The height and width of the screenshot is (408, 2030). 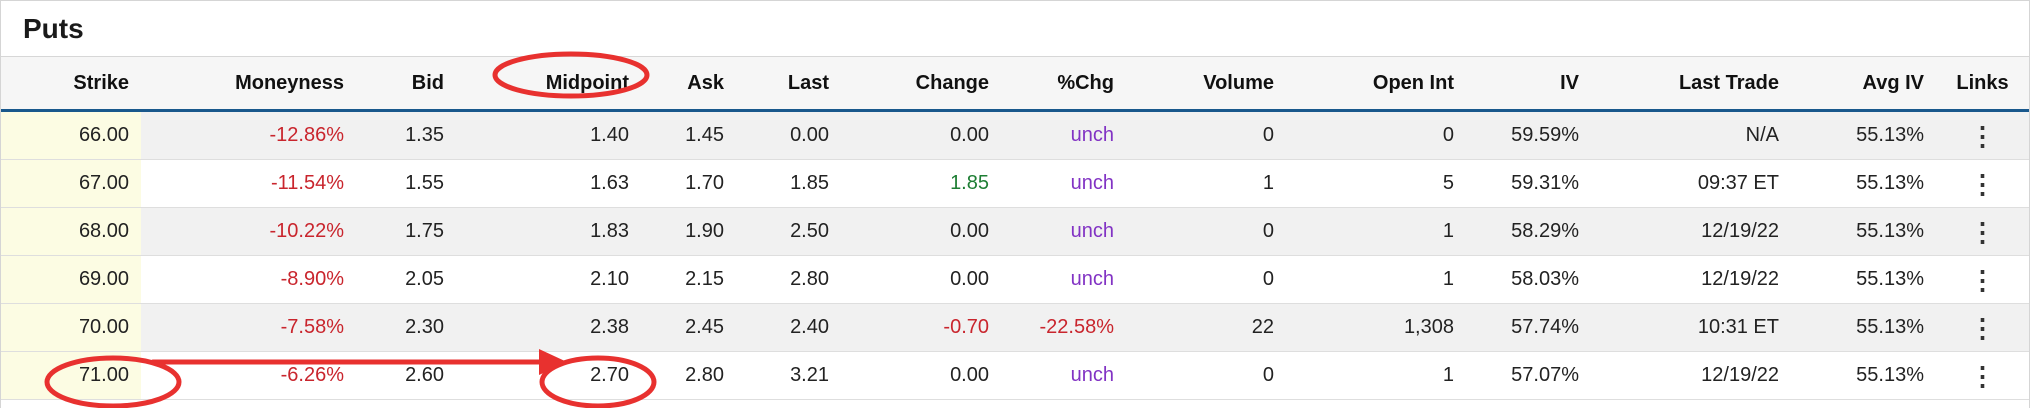 I want to click on cell-ask: 1.45, so click(x=688, y=135).